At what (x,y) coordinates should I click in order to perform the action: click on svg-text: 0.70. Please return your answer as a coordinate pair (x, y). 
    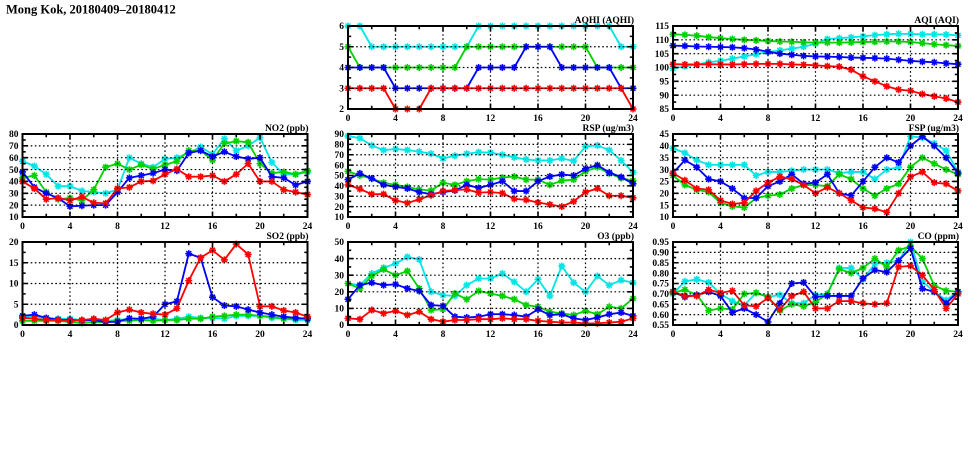
    Looking at the image, I should click on (660, 295).